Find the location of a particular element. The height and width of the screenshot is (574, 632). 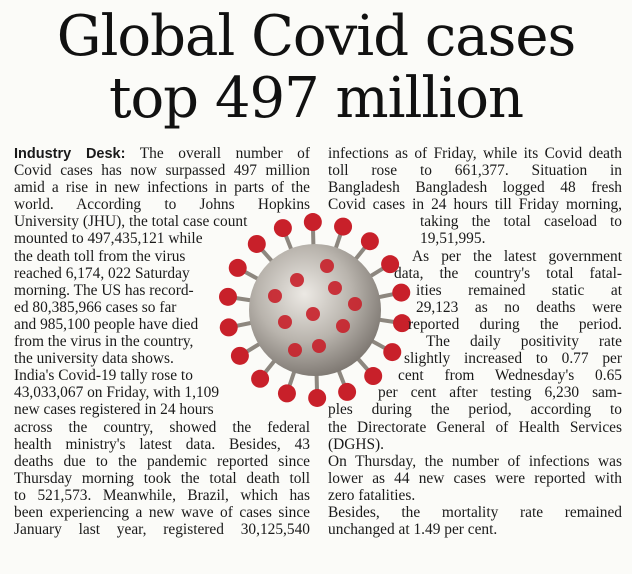

article-line: Besides, the mortality rate remained is located at coordinates (475, 512).